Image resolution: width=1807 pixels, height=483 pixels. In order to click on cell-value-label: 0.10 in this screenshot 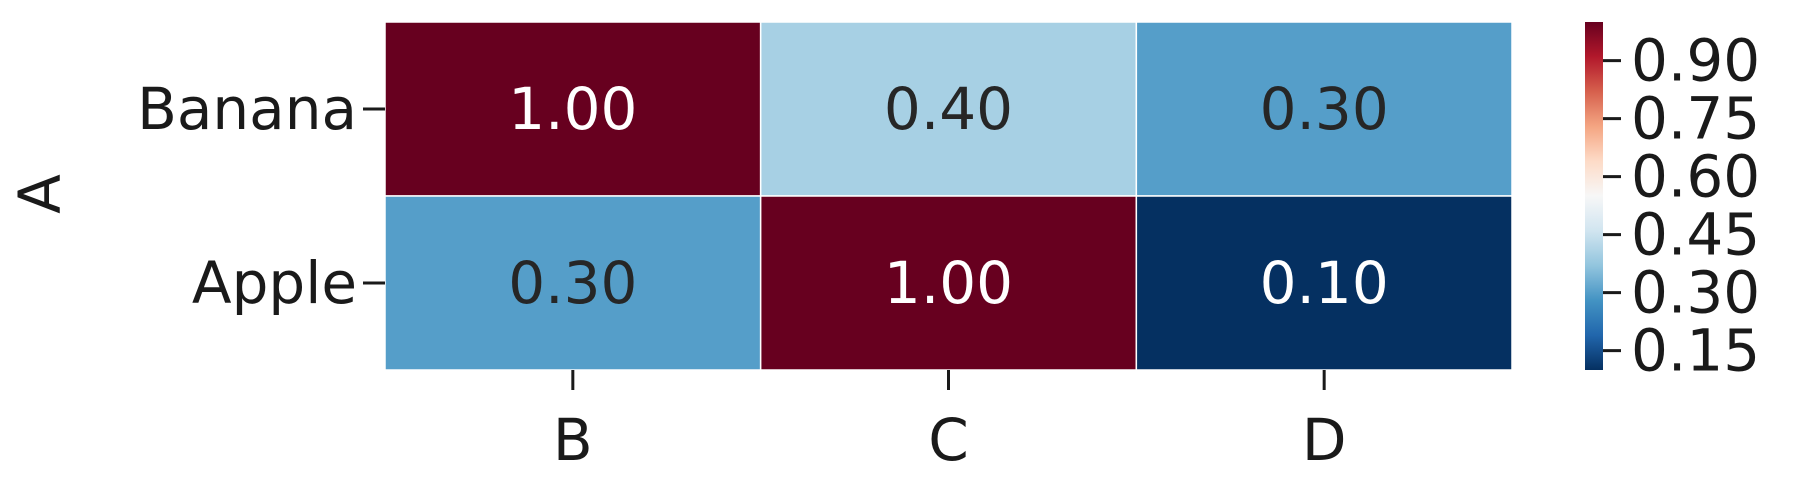, I will do `click(1324, 283)`.